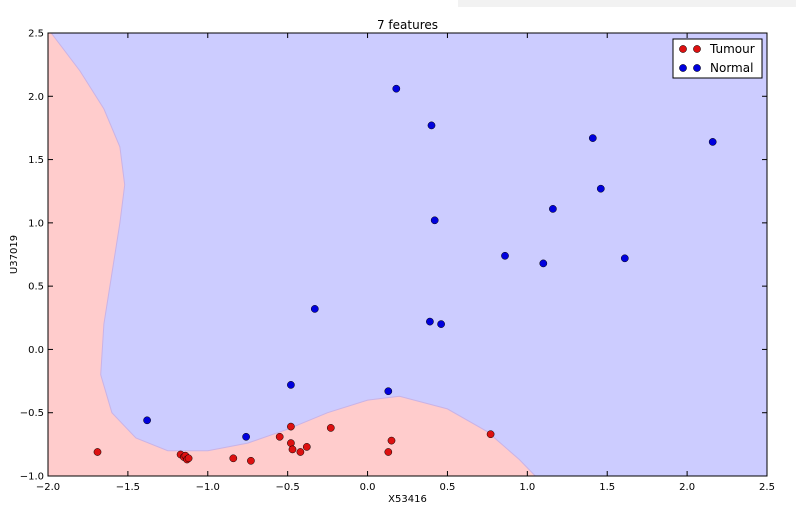  What do you see at coordinates (687, 487) in the screenshot?
I see `x-tick-label: 2.0` at bounding box center [687, 487].